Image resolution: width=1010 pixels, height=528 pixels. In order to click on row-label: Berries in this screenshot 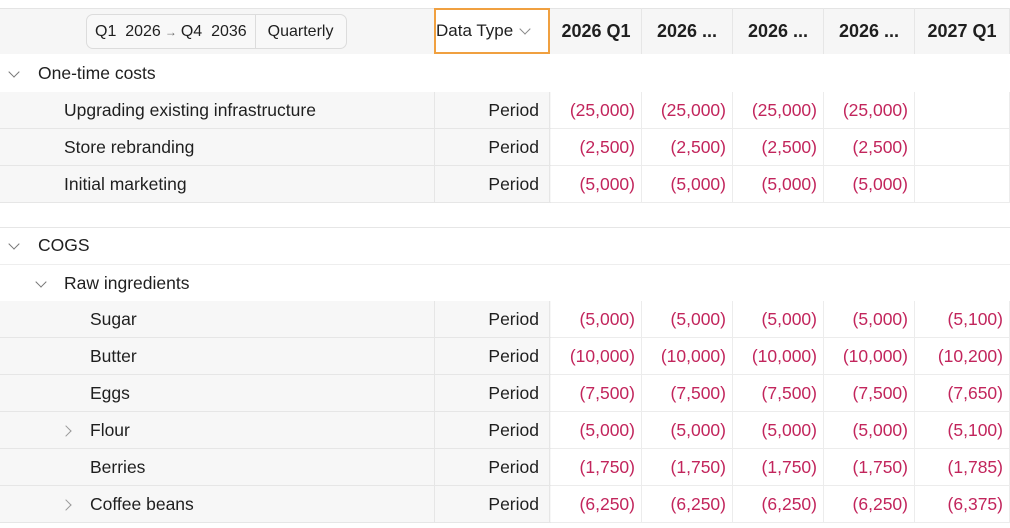, I will do `click(118, 467)`.